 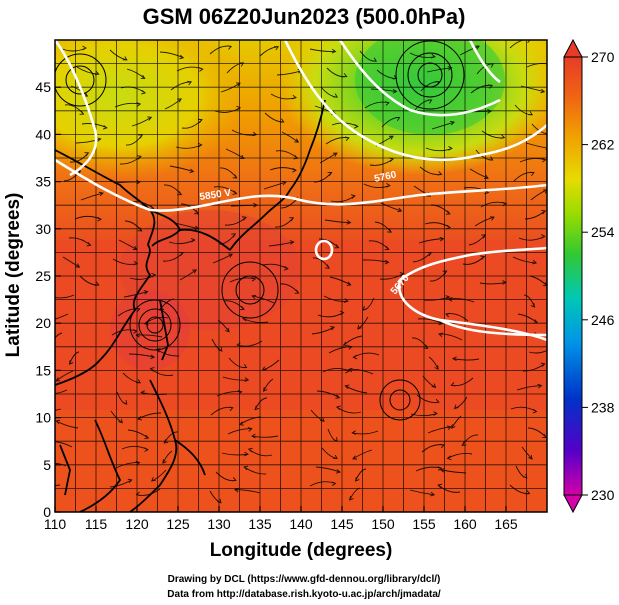 What do you see at coordinates (603, 407) in the screenshot?
I see `colorbar-tick-label: 238` at bounding box center [603, 407].